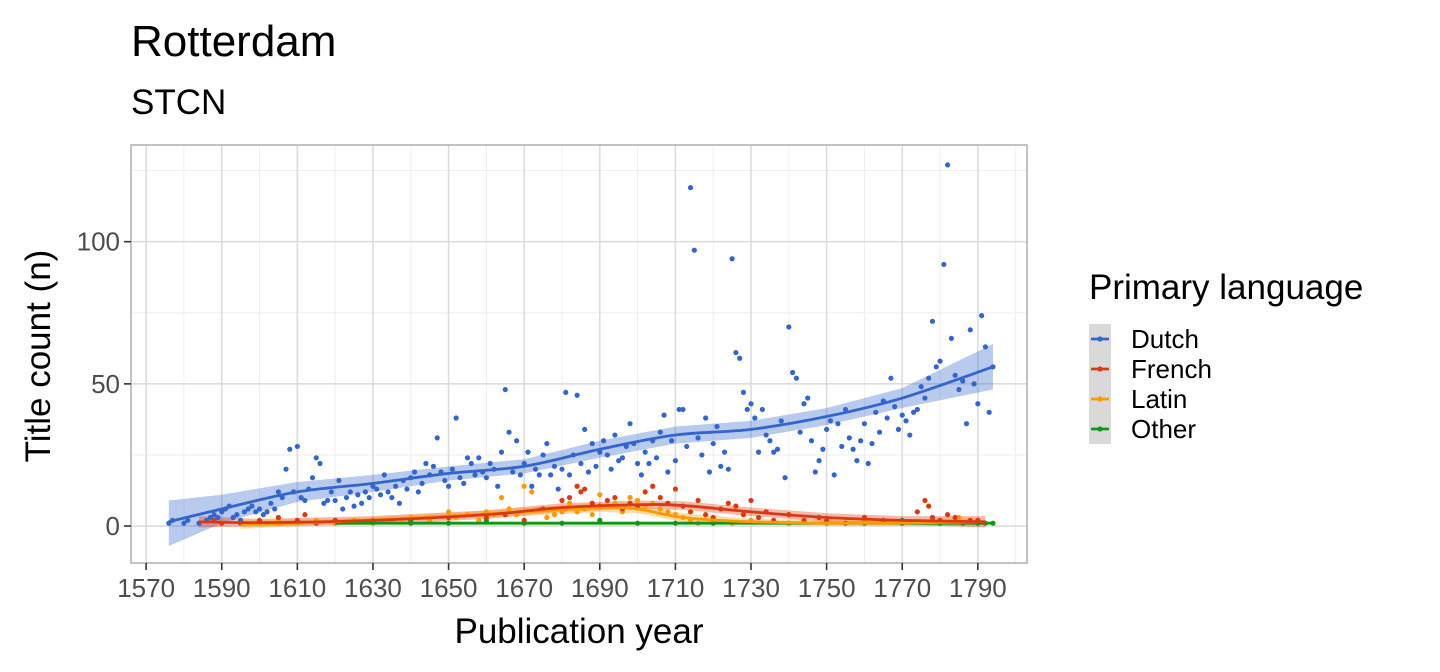  I want to click on x-tick-label: 1590, so click(222, 588).